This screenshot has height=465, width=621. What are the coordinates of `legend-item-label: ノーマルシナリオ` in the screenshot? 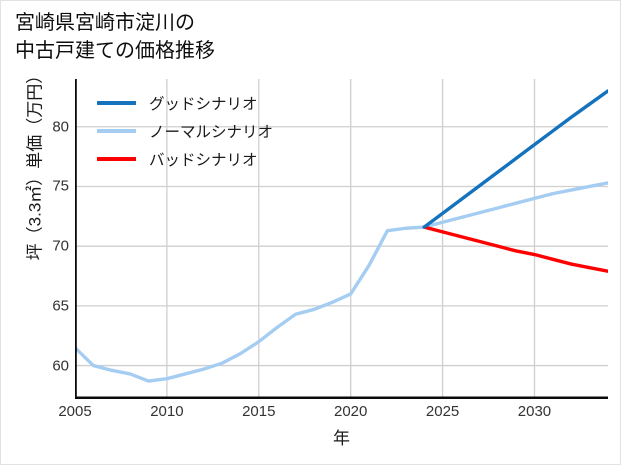 It's located at (211, 132).